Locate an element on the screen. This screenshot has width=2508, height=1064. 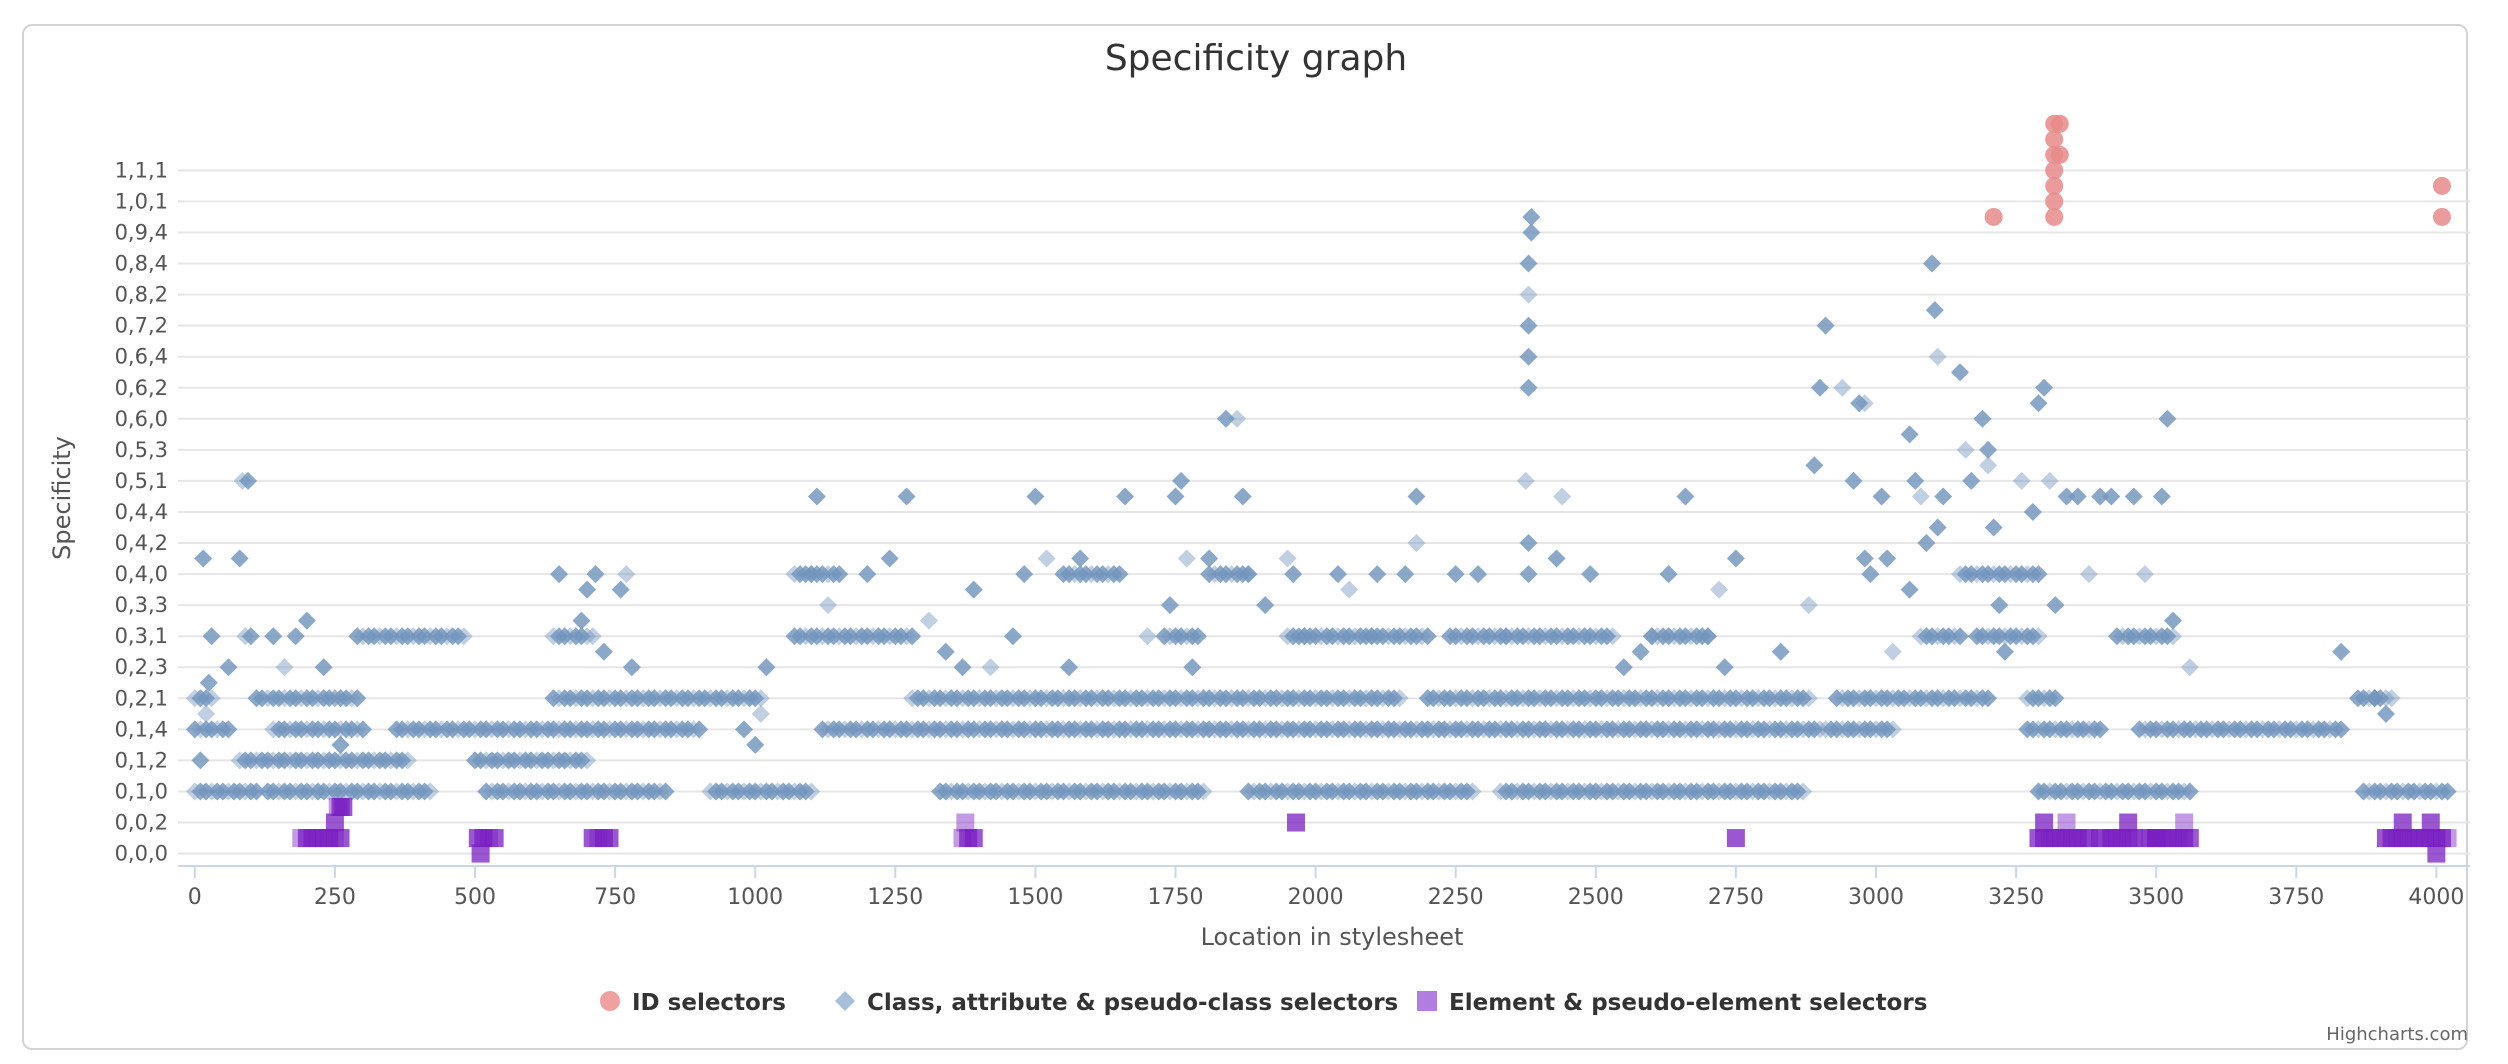
chart-title: Specificity graph is located at coordinates (1256, 58).